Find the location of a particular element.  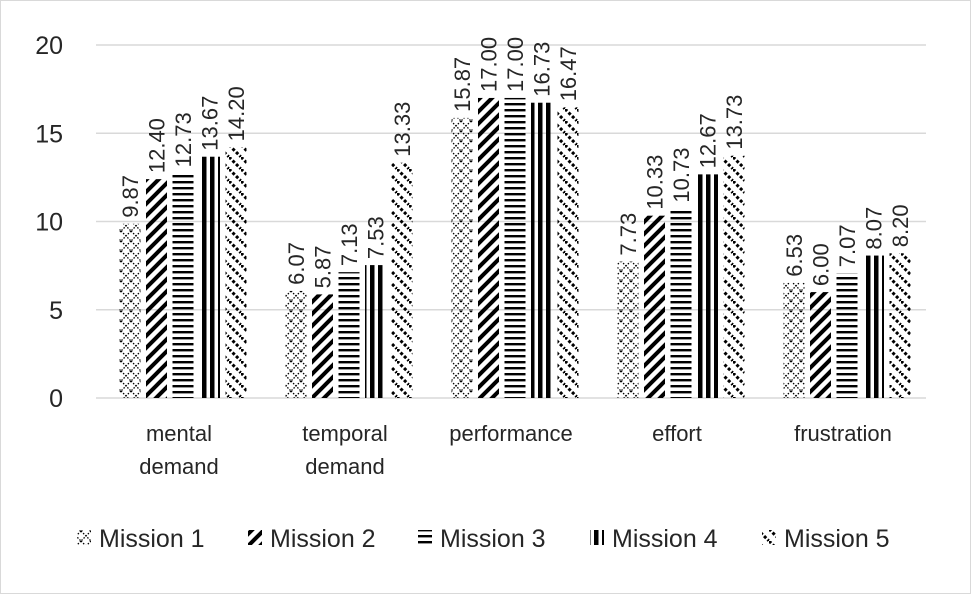

y-tick-label: 0 is located at coordinates (56, 399).